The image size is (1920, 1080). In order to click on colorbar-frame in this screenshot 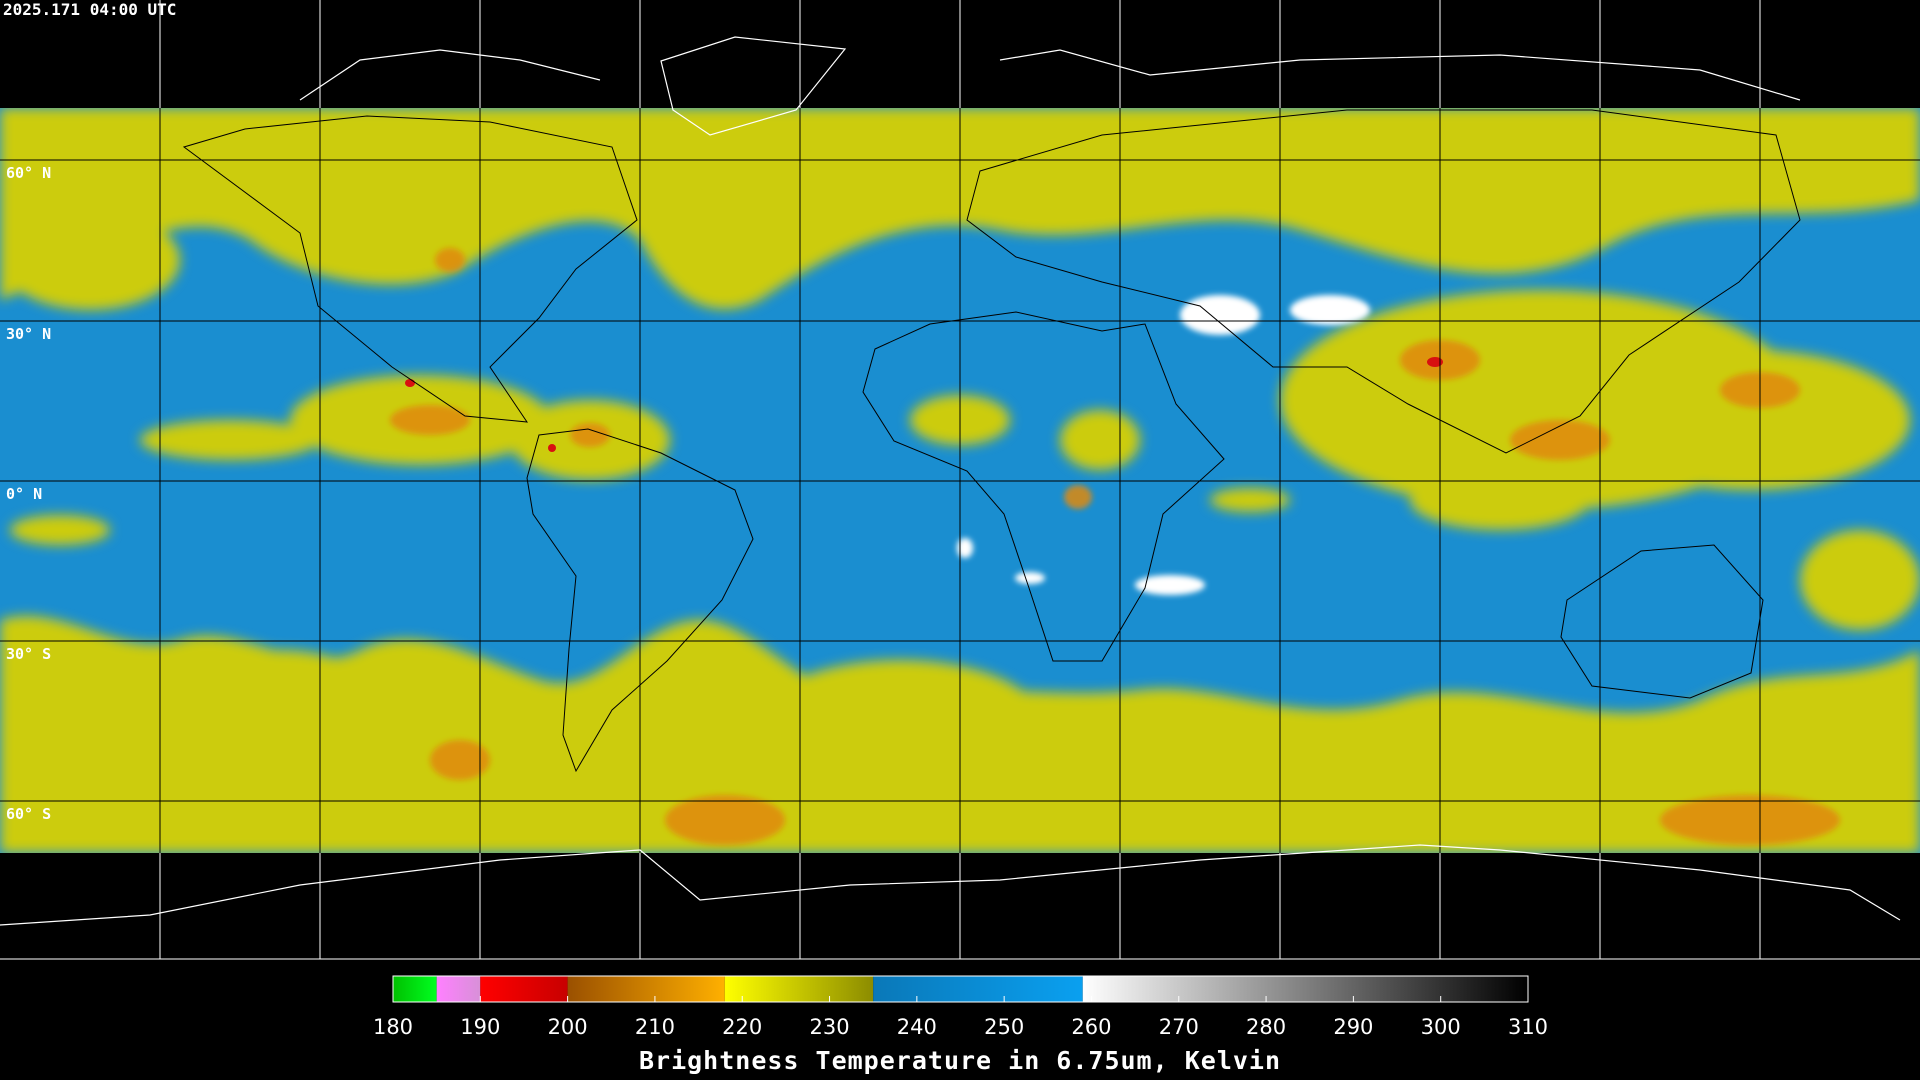, I will do `click(960, 989)`.